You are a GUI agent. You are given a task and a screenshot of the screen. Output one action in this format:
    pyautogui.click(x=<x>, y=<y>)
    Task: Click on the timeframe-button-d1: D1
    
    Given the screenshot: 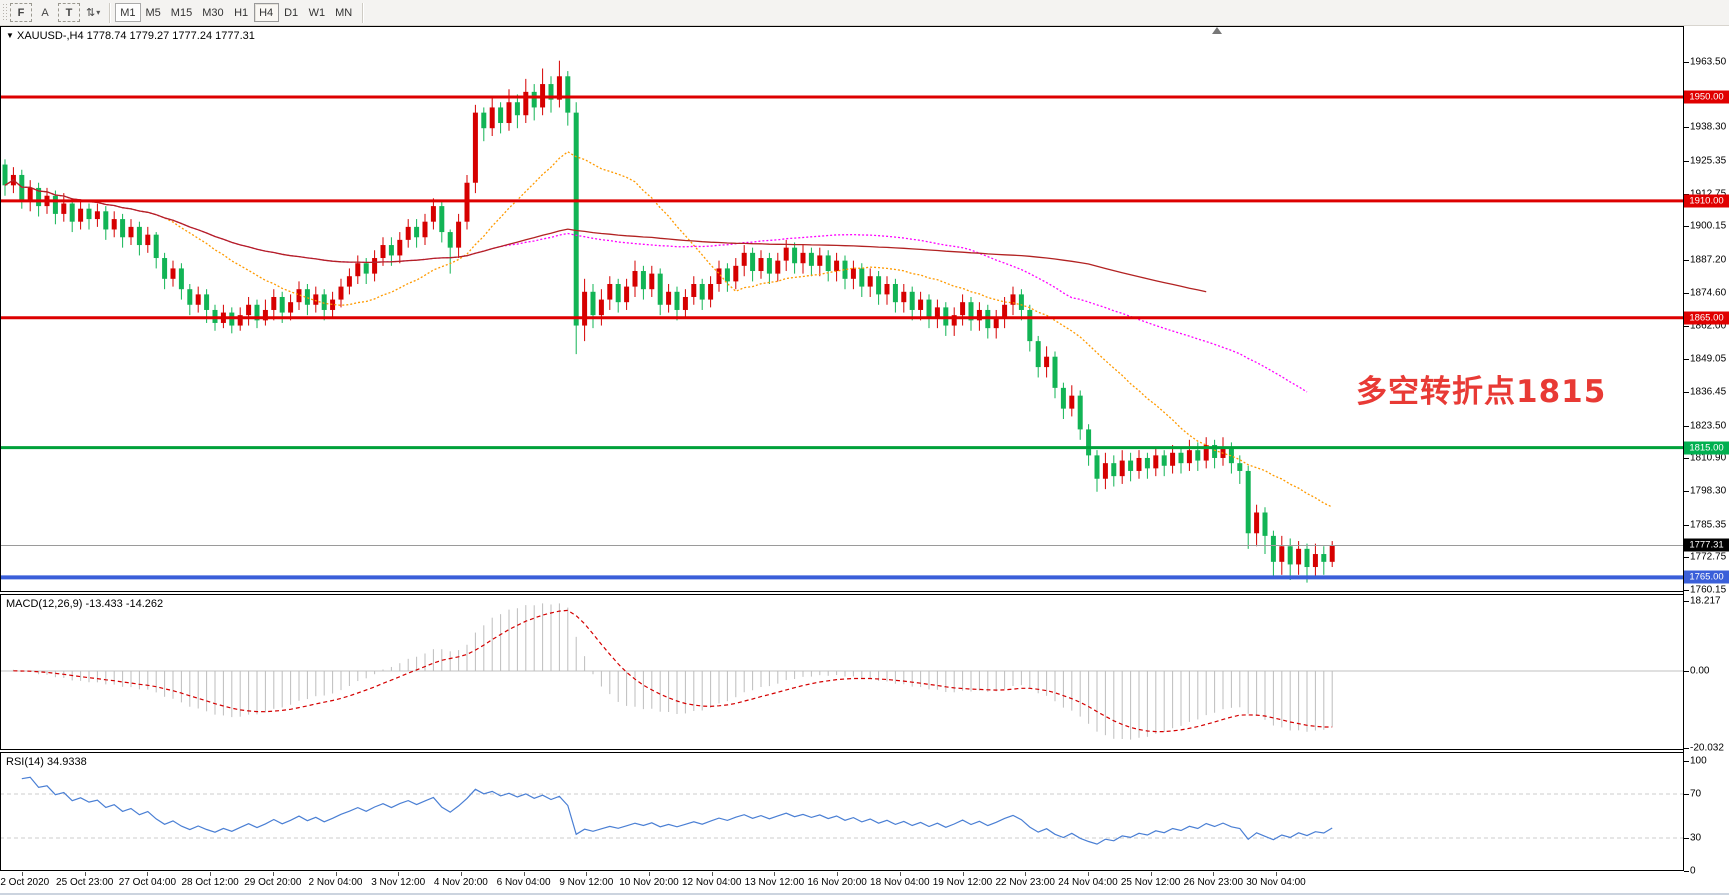 What is the action you would take?
    pyautogui.click(x=291, y=12)
    